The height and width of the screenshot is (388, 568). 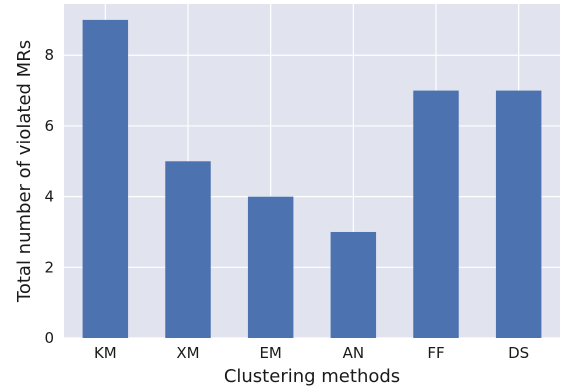 What do you see at coordinates (105, 353) in the screenshot?
I see `x-tick-label: KM` at bounding box center [105, 353].